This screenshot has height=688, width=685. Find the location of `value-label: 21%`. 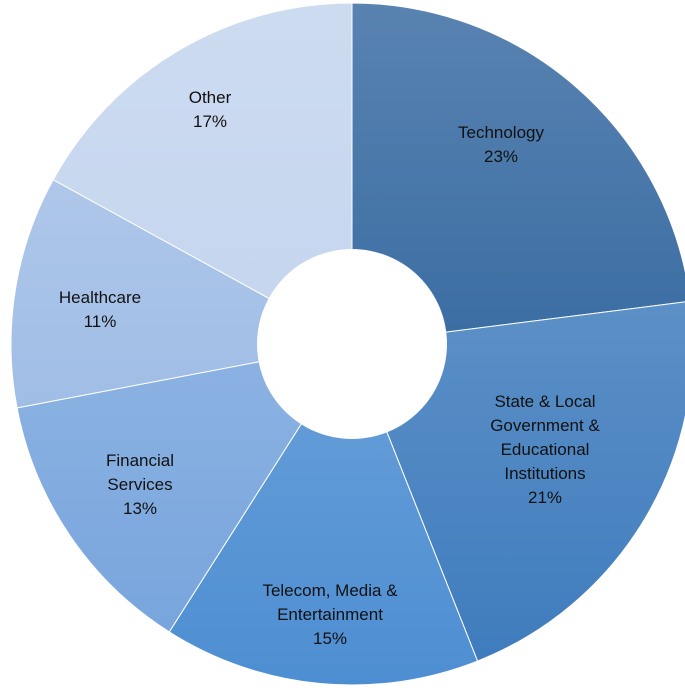

value-label: 21% is located at coordinates (545, 497).